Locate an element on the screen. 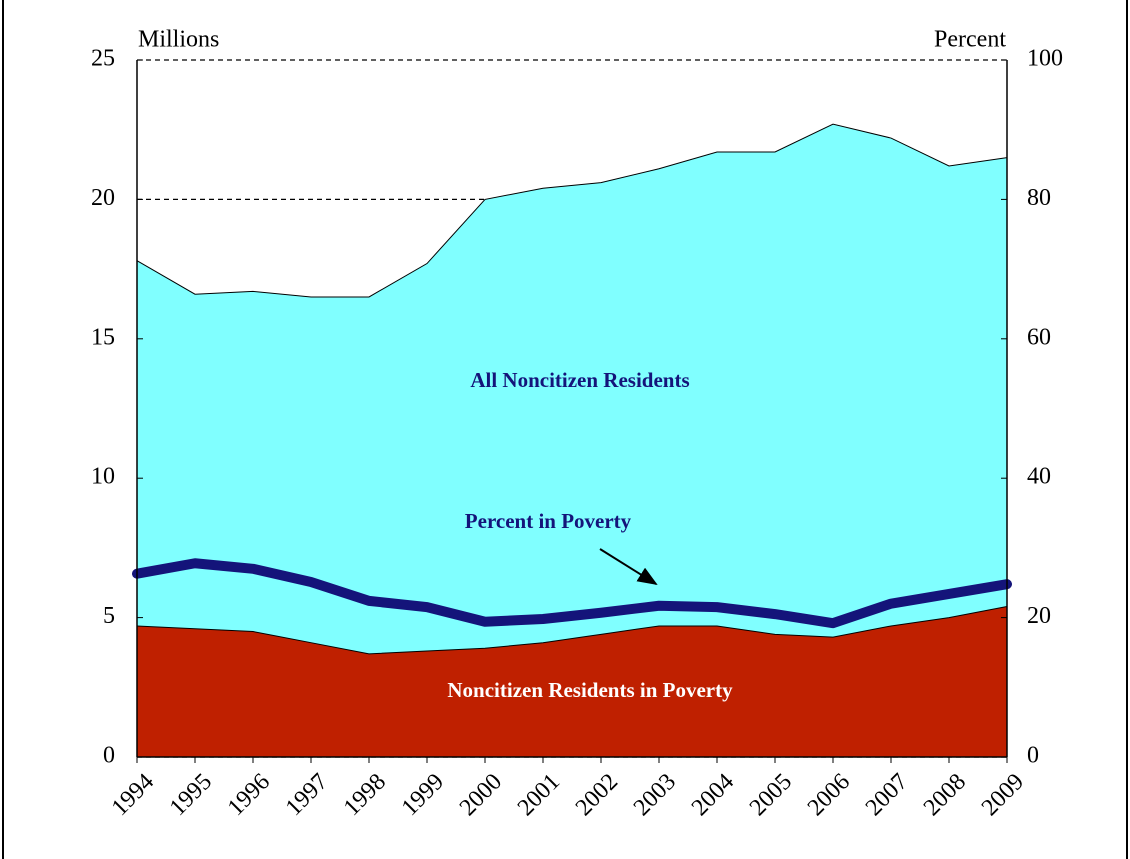 The image size is (1130, 859). series-label: Noncitizen Residents in Poverty is located at coordinates (590, 690).